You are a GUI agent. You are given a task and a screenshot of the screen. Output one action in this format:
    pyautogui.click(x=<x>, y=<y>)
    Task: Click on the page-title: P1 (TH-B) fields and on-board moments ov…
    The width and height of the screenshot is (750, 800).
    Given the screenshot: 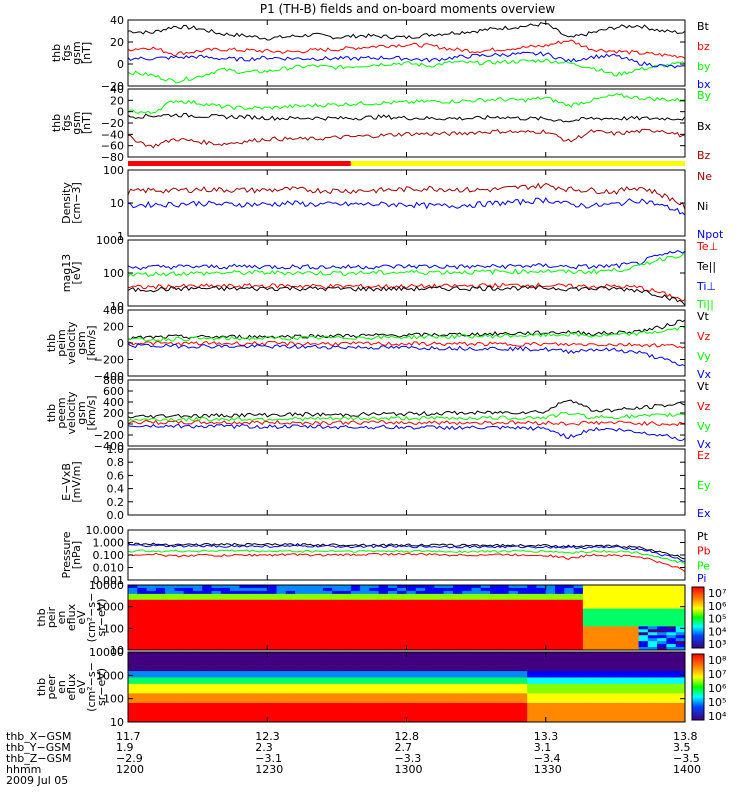 What is the action you would take?
    pyautogui.click(x=407, y=9)
    